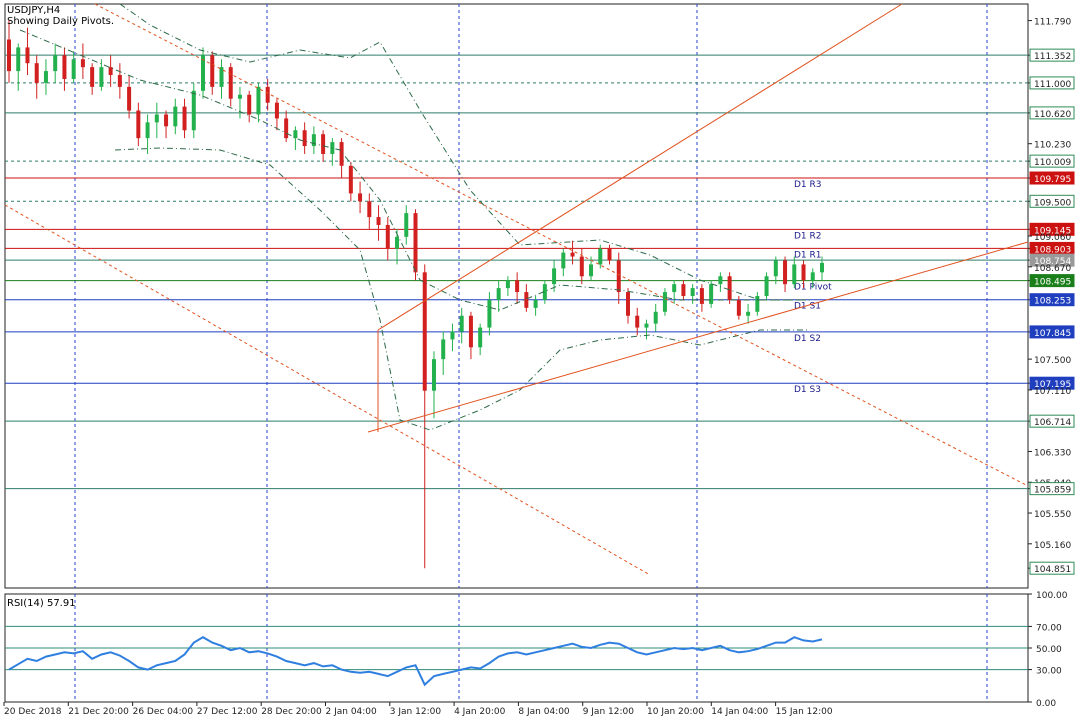 This screenshot has height=720, width=1080. Describe the element at coordinates (98, 712) in the screenshot. I see `time-axis-label: 21 Dec 20:00` at that location.